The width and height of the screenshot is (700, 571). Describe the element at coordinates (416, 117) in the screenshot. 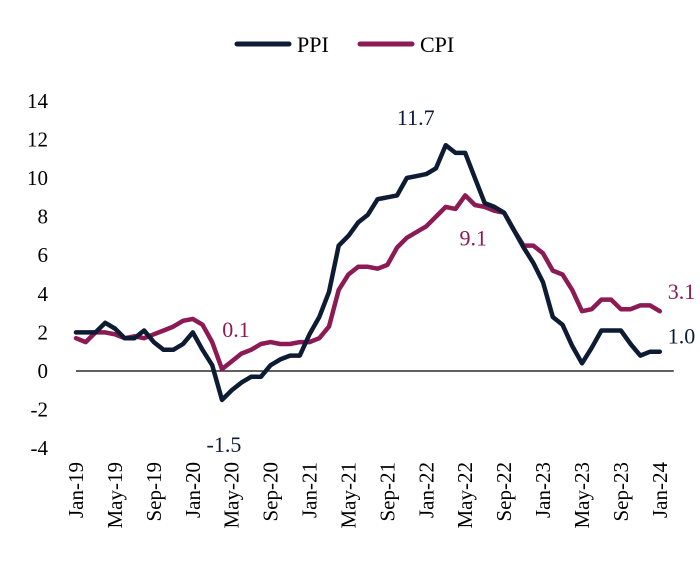

I see `data-label-ppi: 11.7` at that location.